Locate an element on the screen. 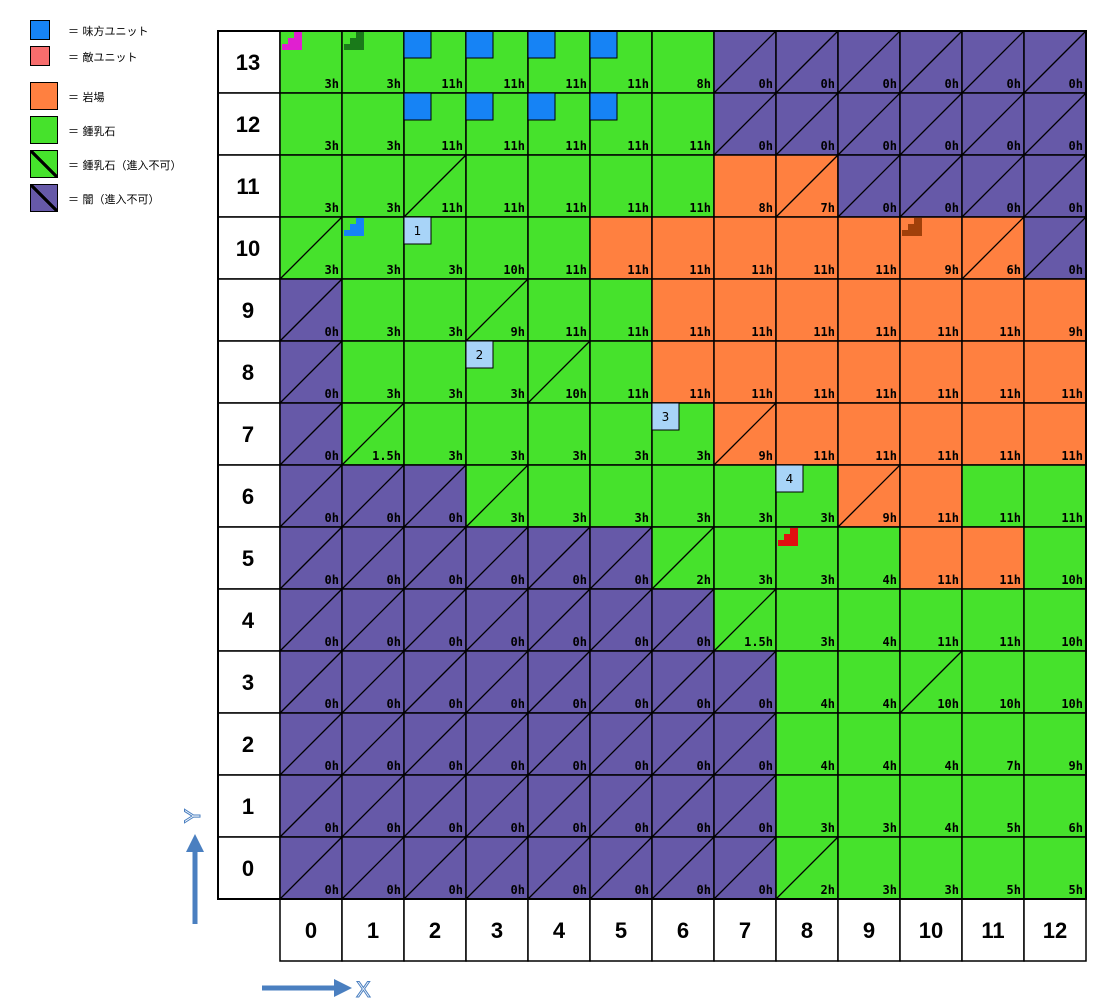 Image resolution: width=1095 pixels, height=1006 pixels. map-tile: 6h is located at coordinates (1055, 806).